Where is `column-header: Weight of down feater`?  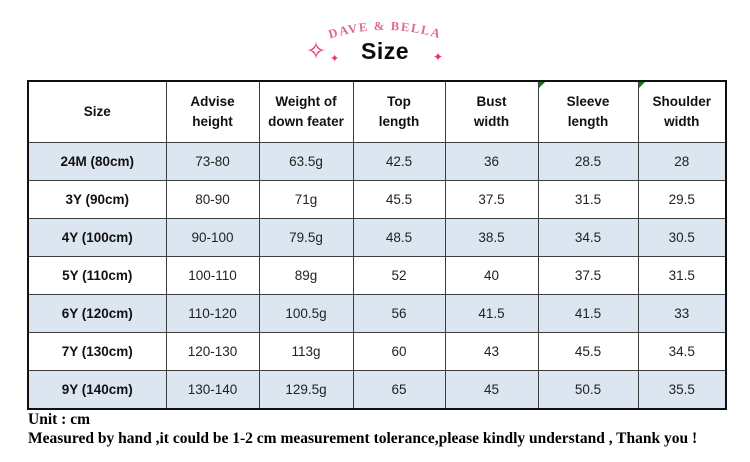
column-header: Weight of down feater is located at coordinates (306, 111).